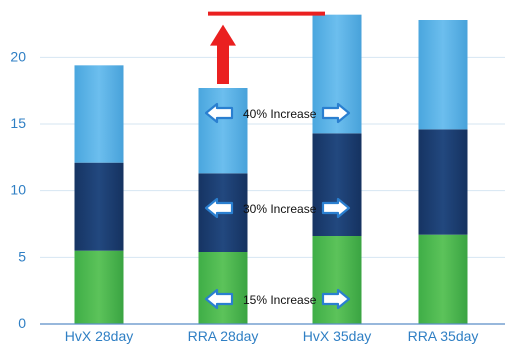  Describe the element at coordinates (280, 209) in the screenshot. I see `increase-label: 30% Increase` at that location.